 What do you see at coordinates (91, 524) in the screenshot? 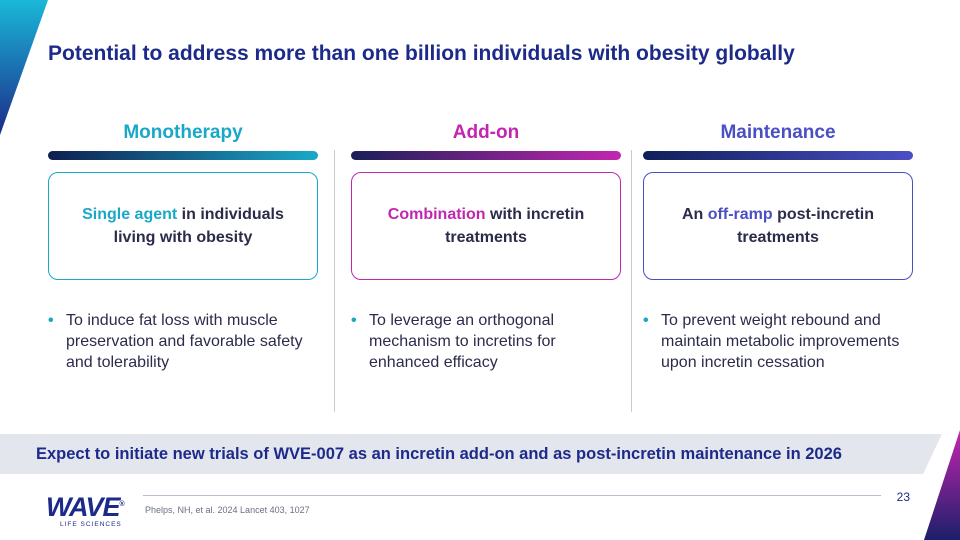
I see `logo-subtitle: LIFE SCIENCES` at bounding box center [91, 524].